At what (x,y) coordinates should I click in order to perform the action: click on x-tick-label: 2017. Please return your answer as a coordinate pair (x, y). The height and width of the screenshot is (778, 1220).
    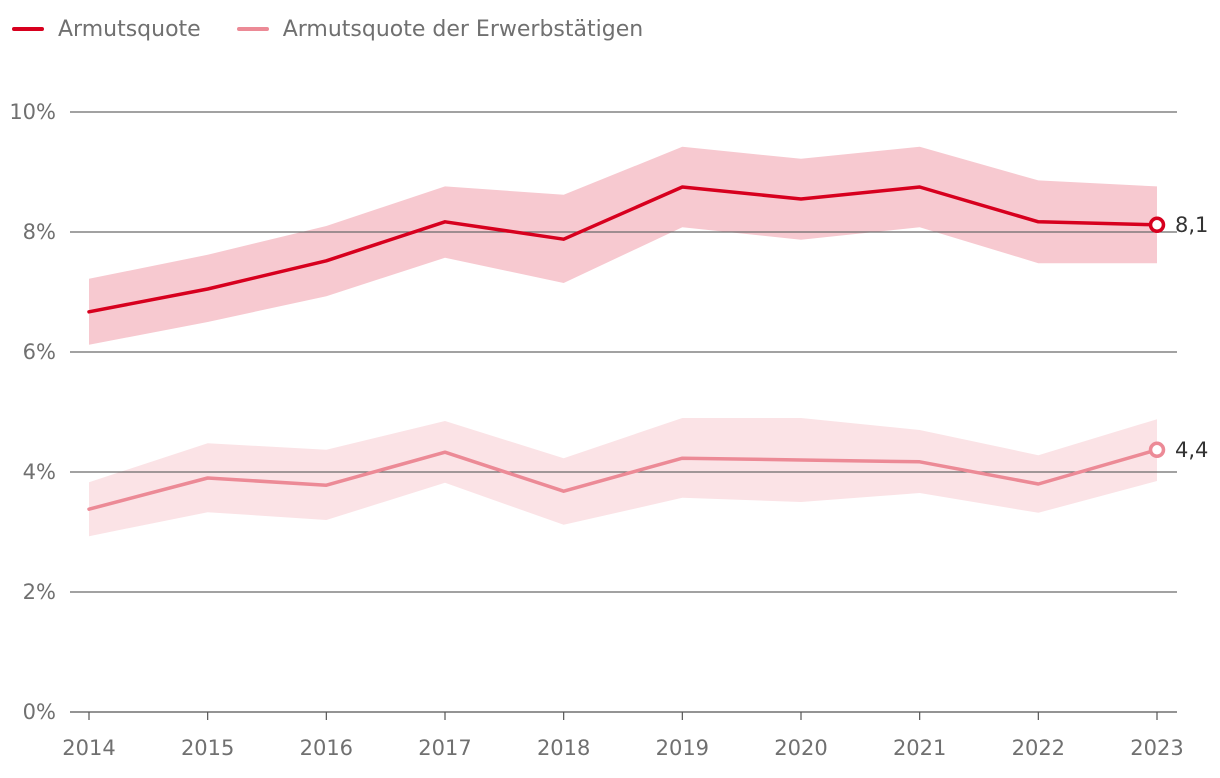
    Looking at the image, I should click on (444, 748).